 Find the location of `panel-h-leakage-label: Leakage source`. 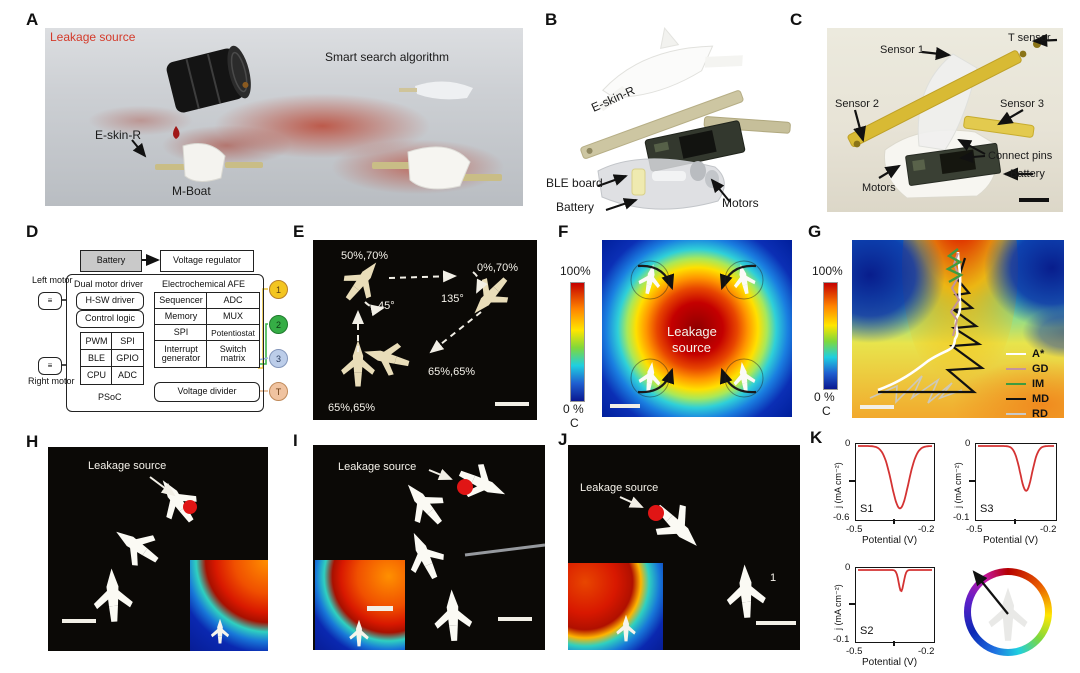

panel-h-leakage-label: Leakage source is located at coordinates (127, 466).